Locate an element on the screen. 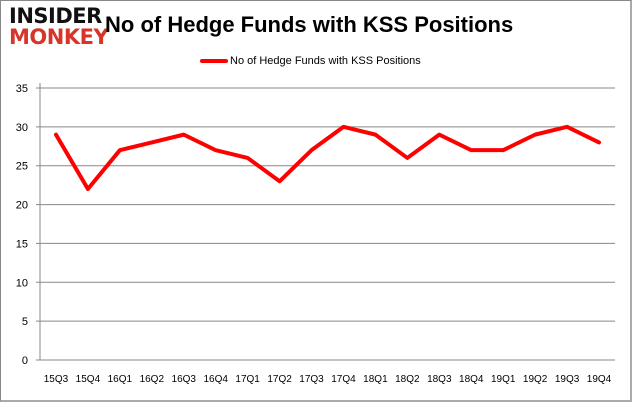  y-tick-label: 20 is located at coordinates (22, 206).